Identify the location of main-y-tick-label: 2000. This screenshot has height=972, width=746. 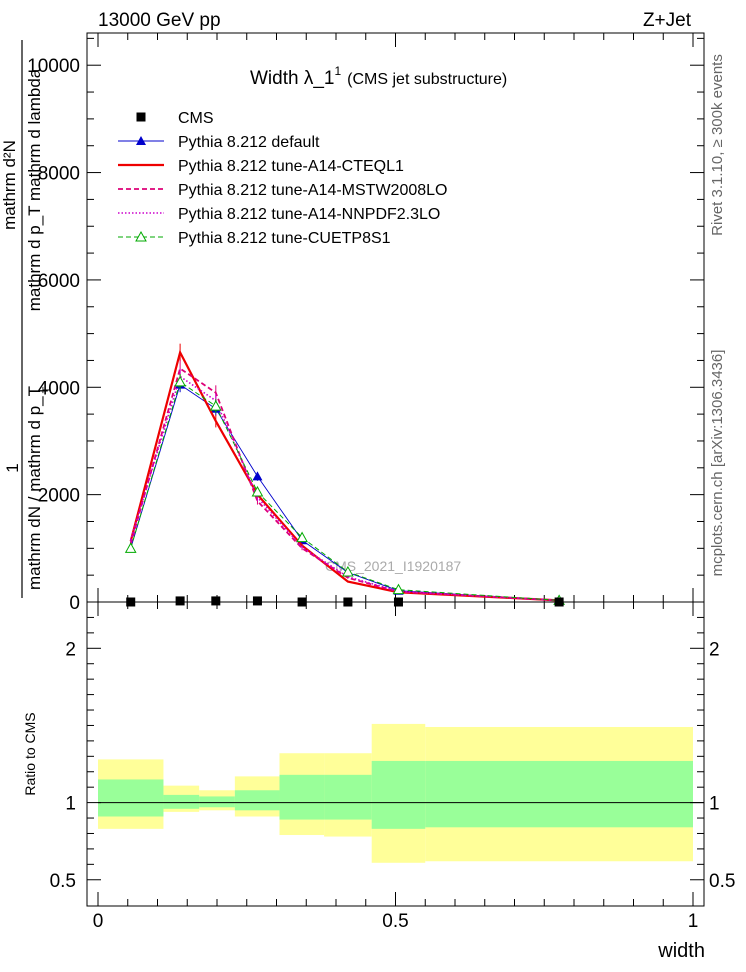
(59, 496).